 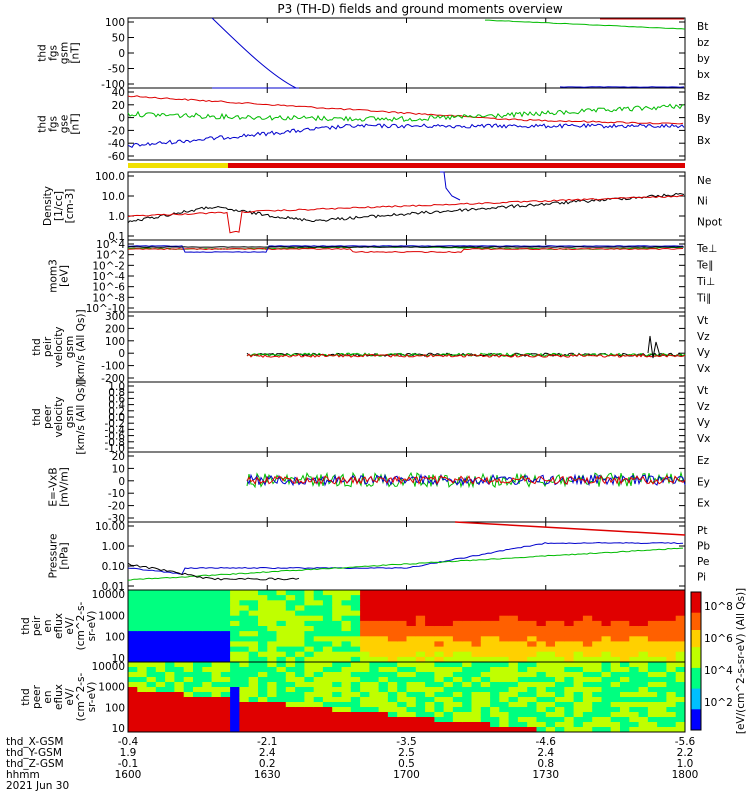 I want to click on colorbar-cell, so click(x=696, y=711).